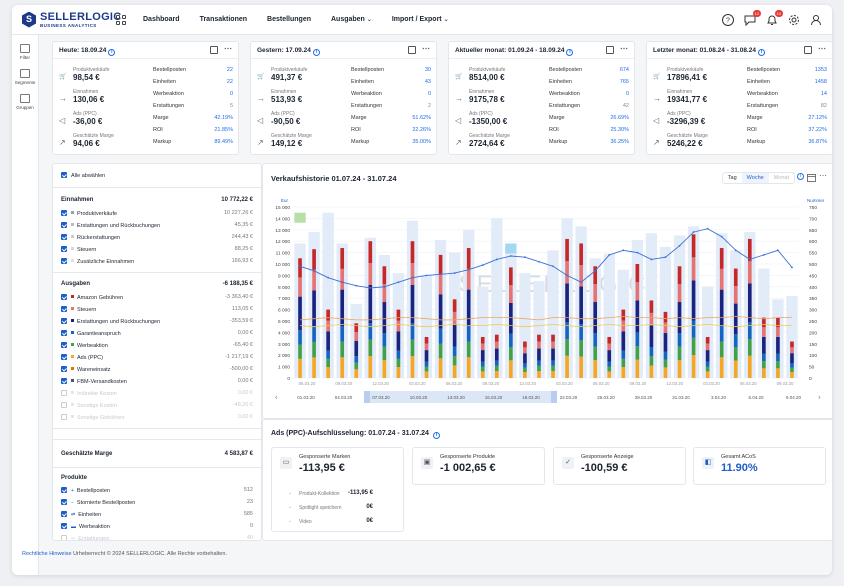 Image resolution: width=844 pixels, height=586 pixels. I want to click on product-row: − Stornierte Bestellposten 23, so click(157, 504).